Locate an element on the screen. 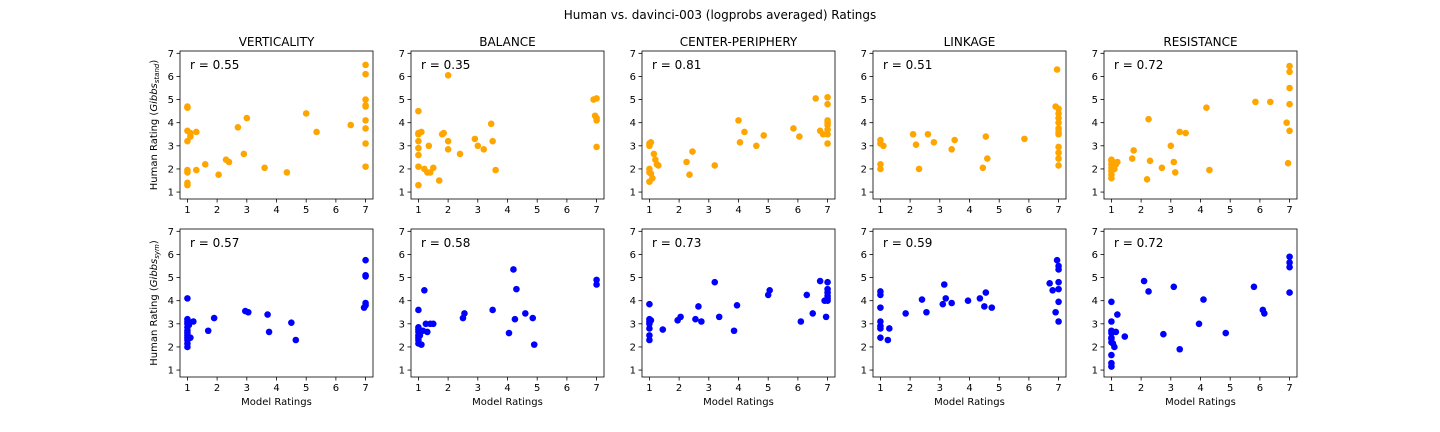 This screenshot has height=432, width=1440. subplot-r1-c3: 11 2 2 3 3 4 4 5 5 6 6 7 7 r = 0.59 Model Ratings is located at coordinates (964, 317).